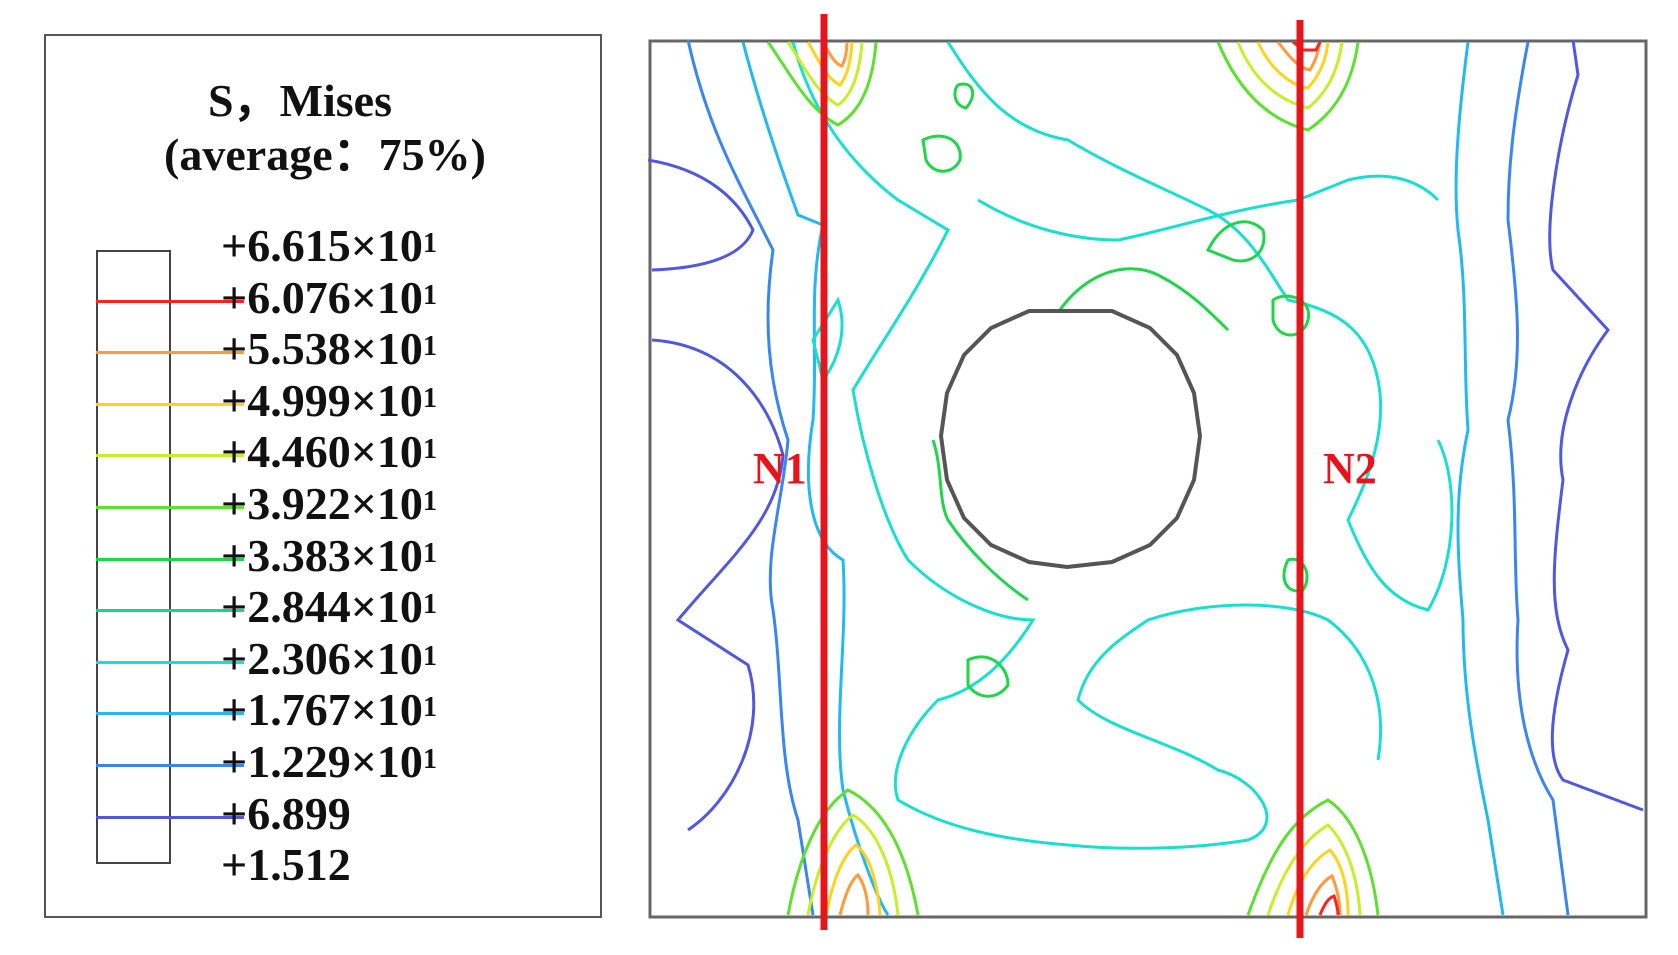 The image size is (1678, 955). I want to click on legend-level-value: +6.076×10, so click(322, 297).